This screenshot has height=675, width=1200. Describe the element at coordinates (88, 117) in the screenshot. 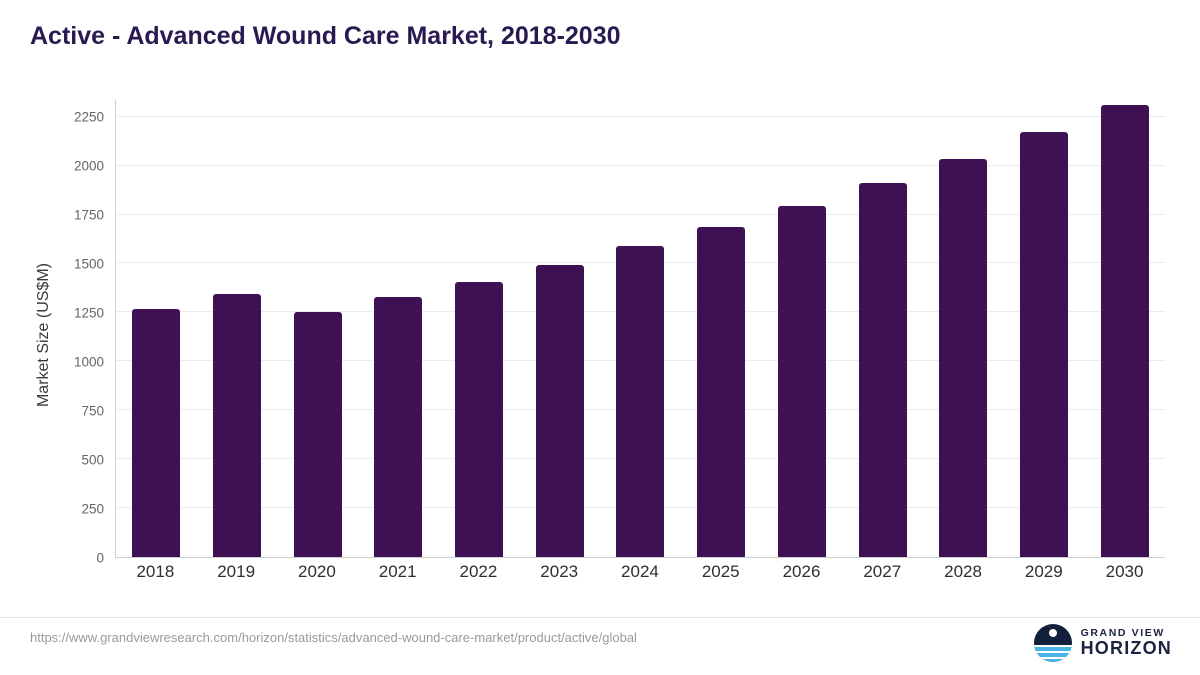

I see `y-tick-label: 2250` at that location.